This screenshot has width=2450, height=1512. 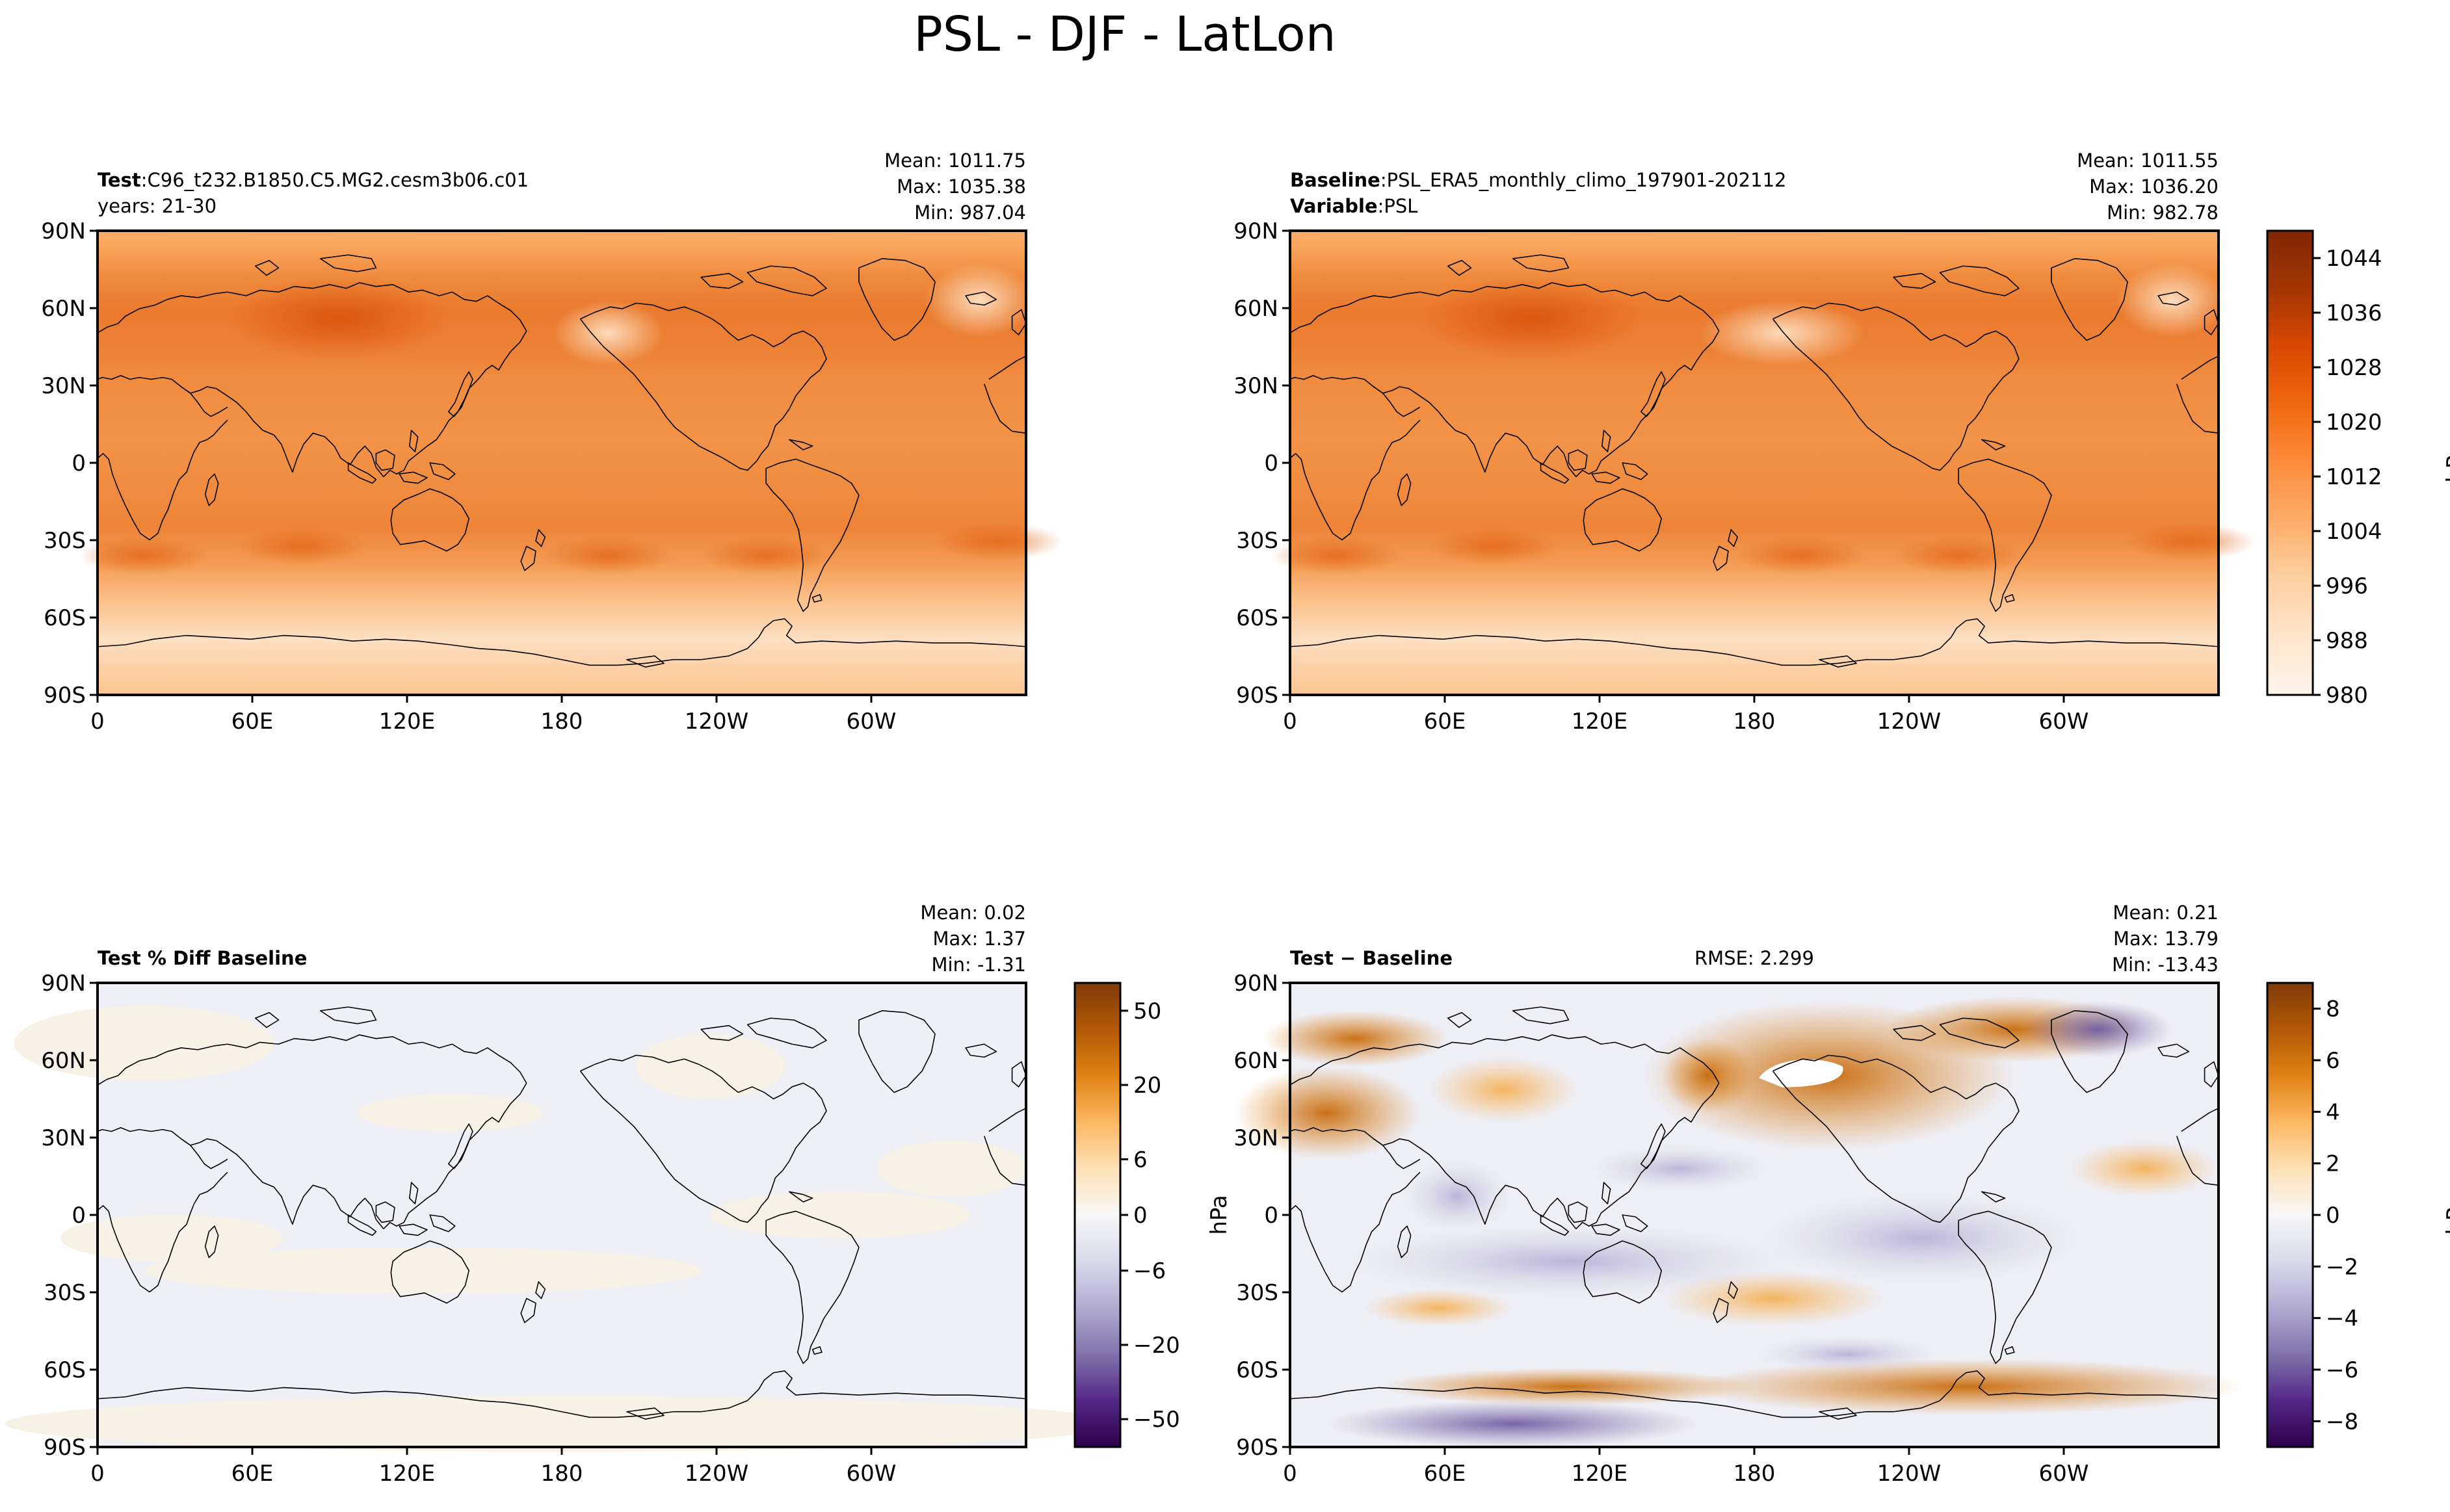 I want to click on colorbar-tick-label: 988, so click(x=2347, y=641).